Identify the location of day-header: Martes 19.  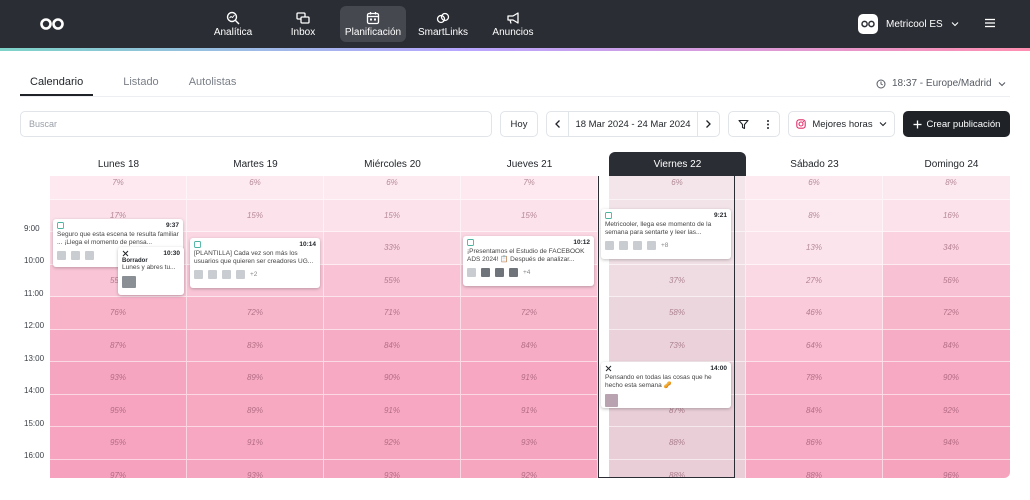
(255, 164).